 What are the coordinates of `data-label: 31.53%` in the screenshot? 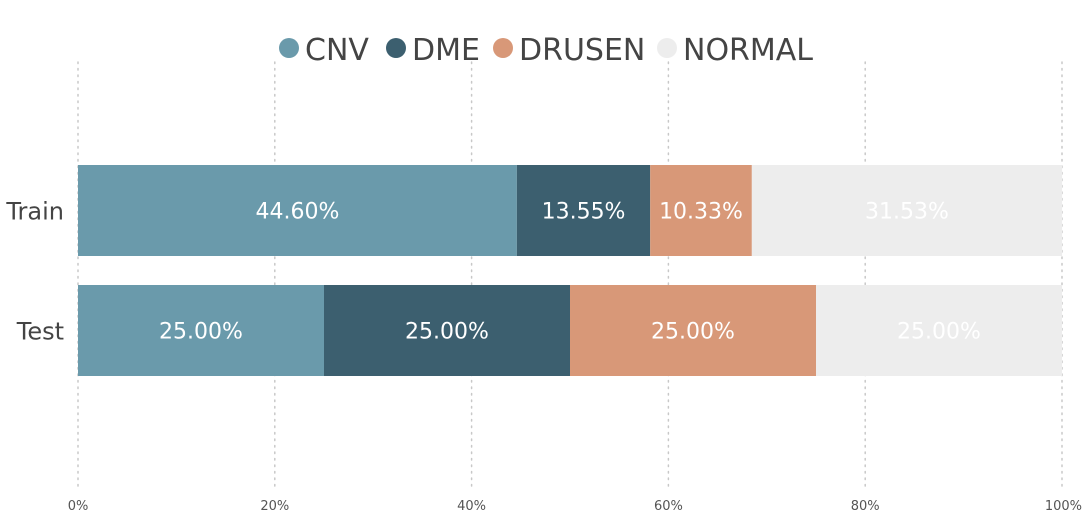 It's located at (907, 212).